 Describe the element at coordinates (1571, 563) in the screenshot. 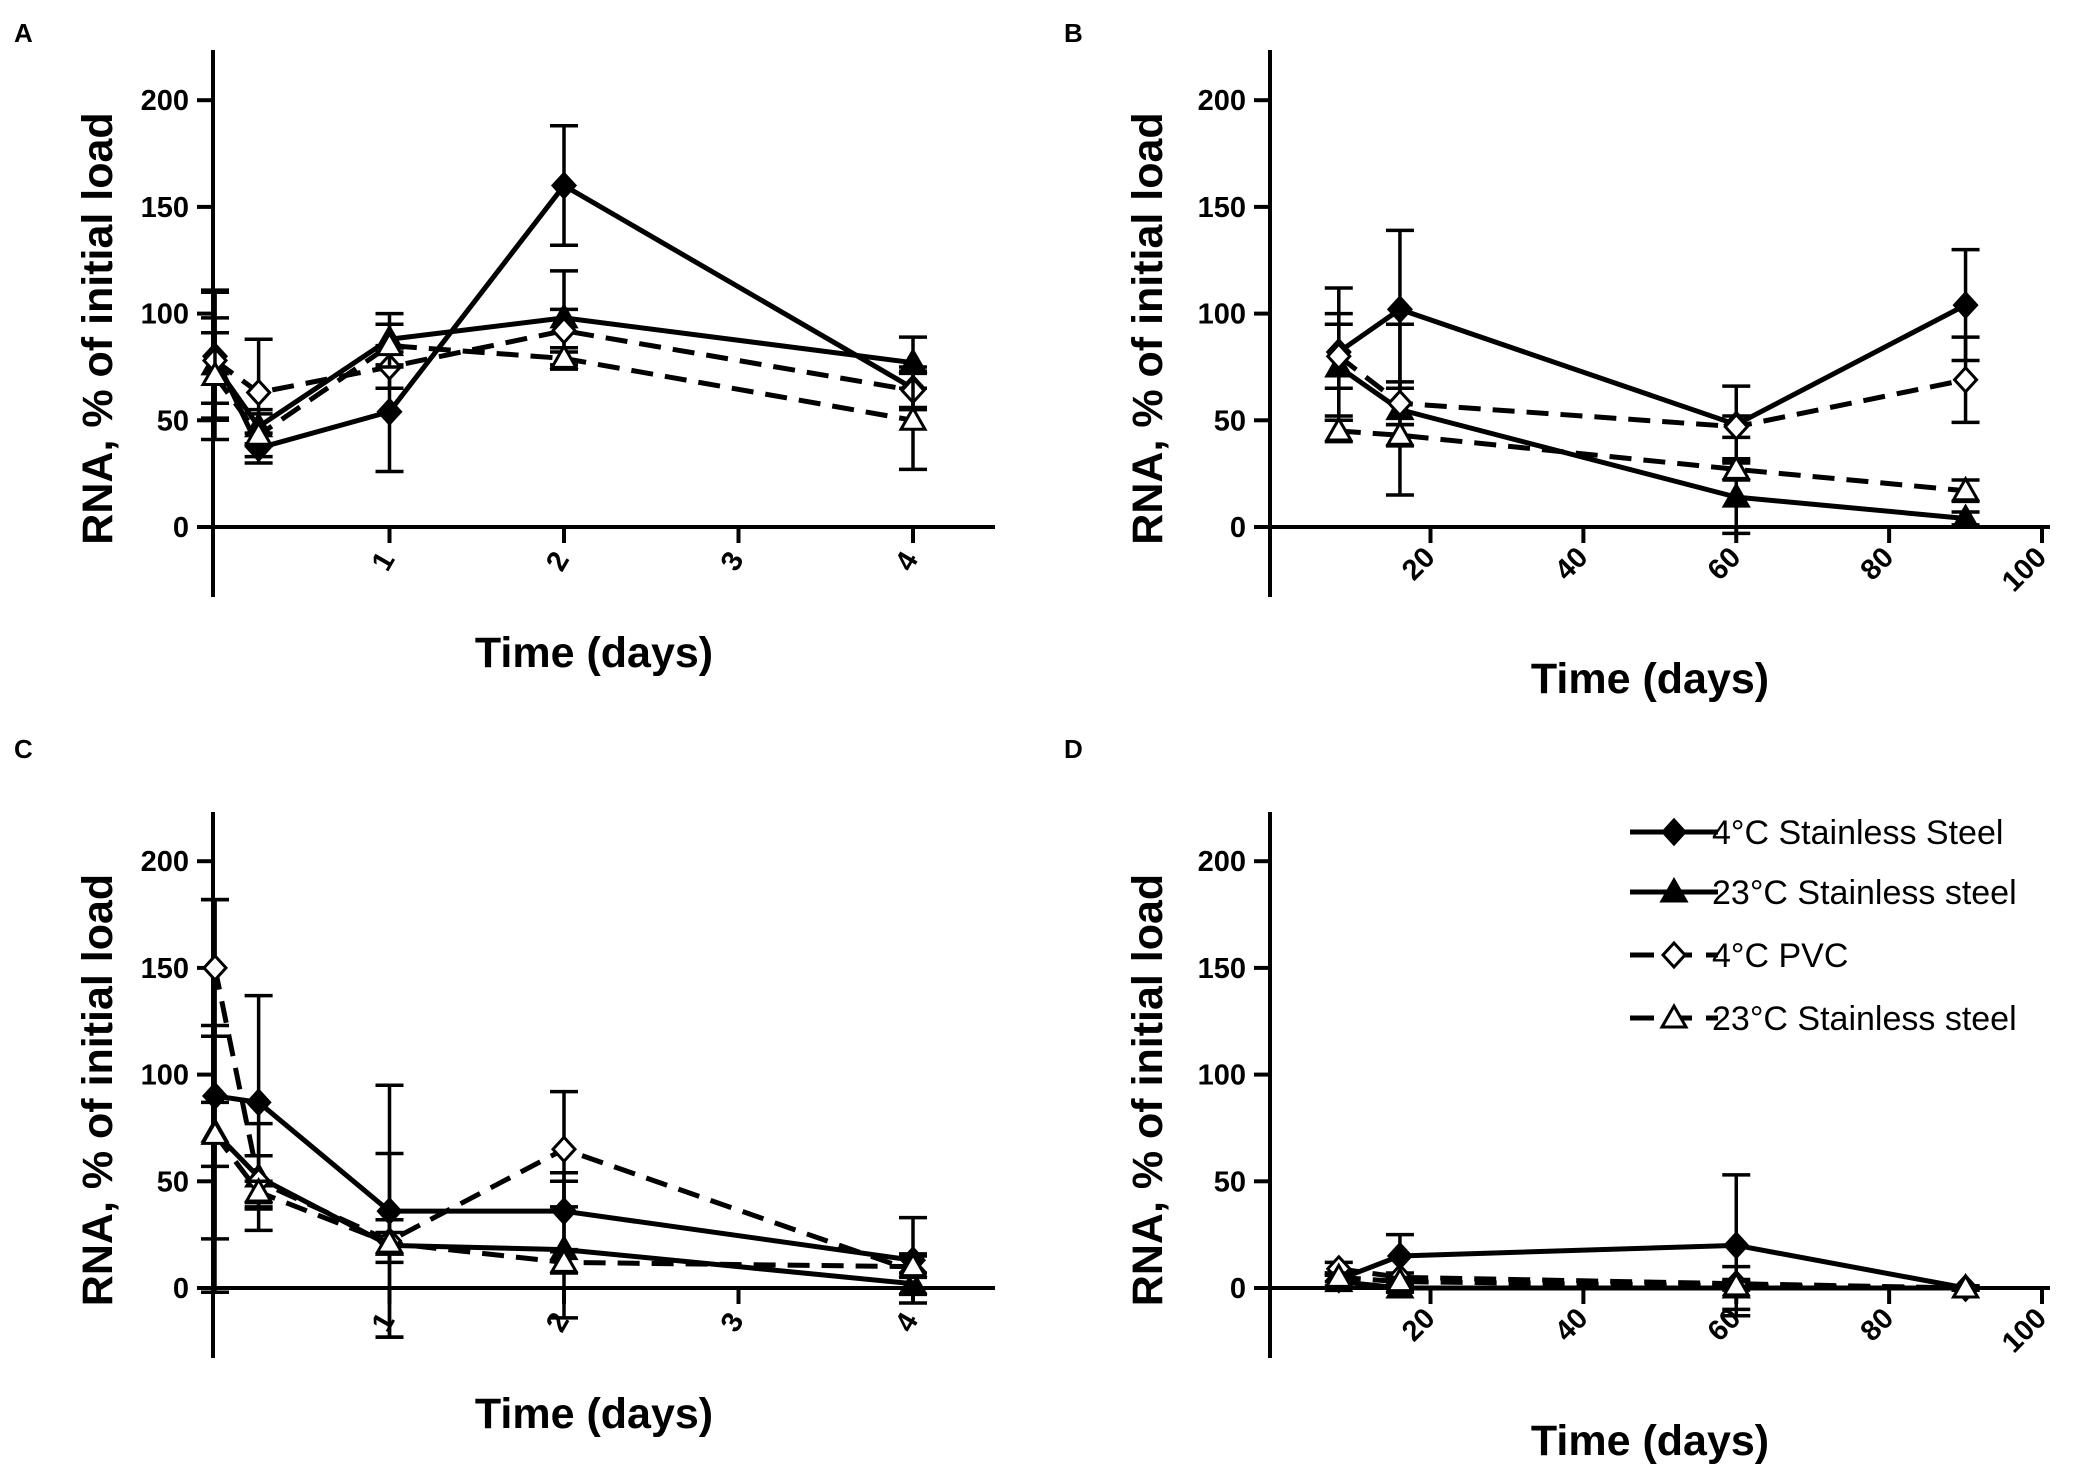

I see `x-tick-label: 40` at that location.